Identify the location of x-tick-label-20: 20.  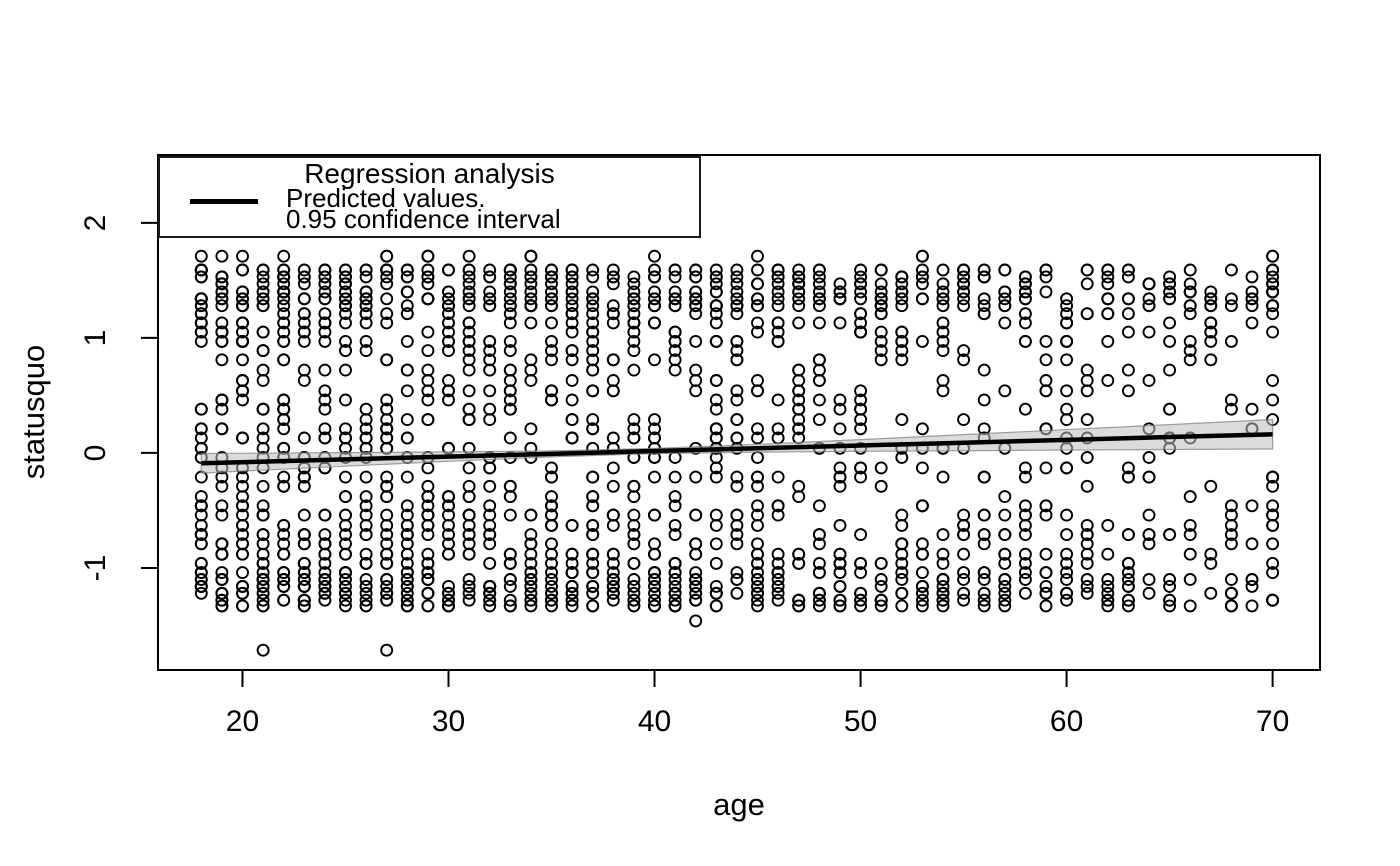
(242, 721).